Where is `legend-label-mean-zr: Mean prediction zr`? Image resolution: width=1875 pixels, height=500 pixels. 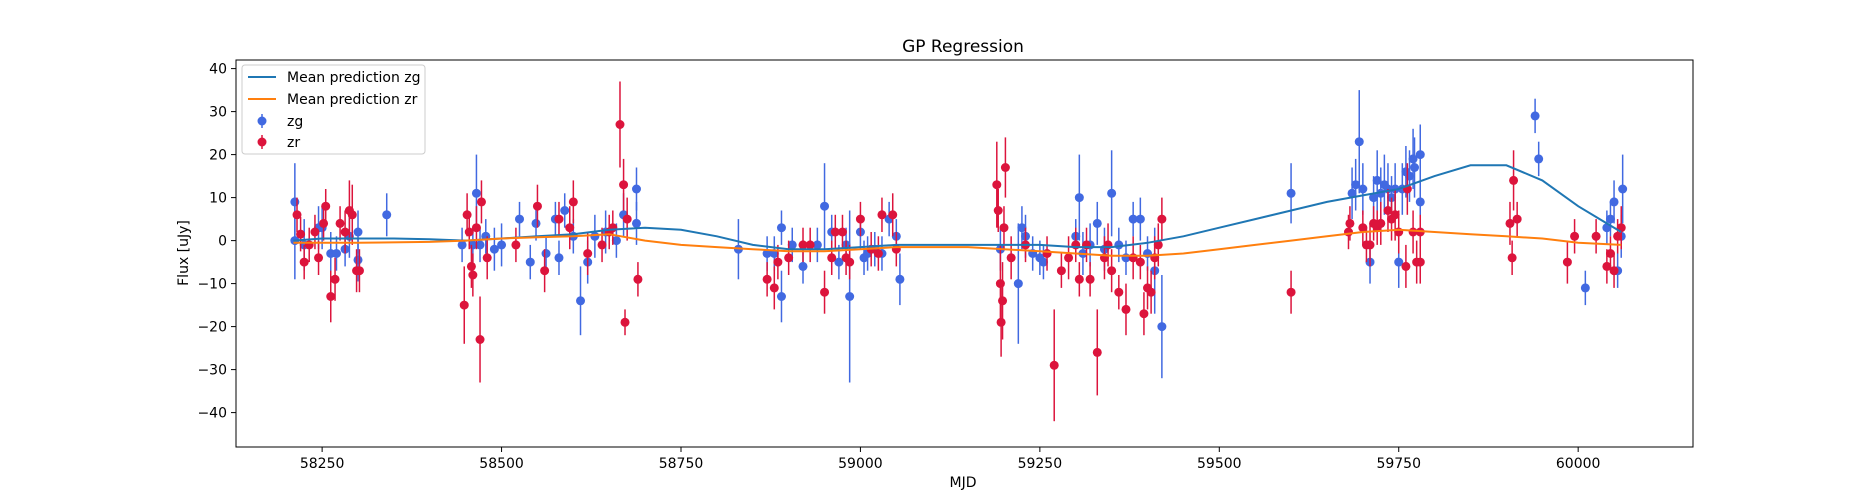 legend-label-mean-zr: Mean prediction zr is located at coordinates (352, 100).